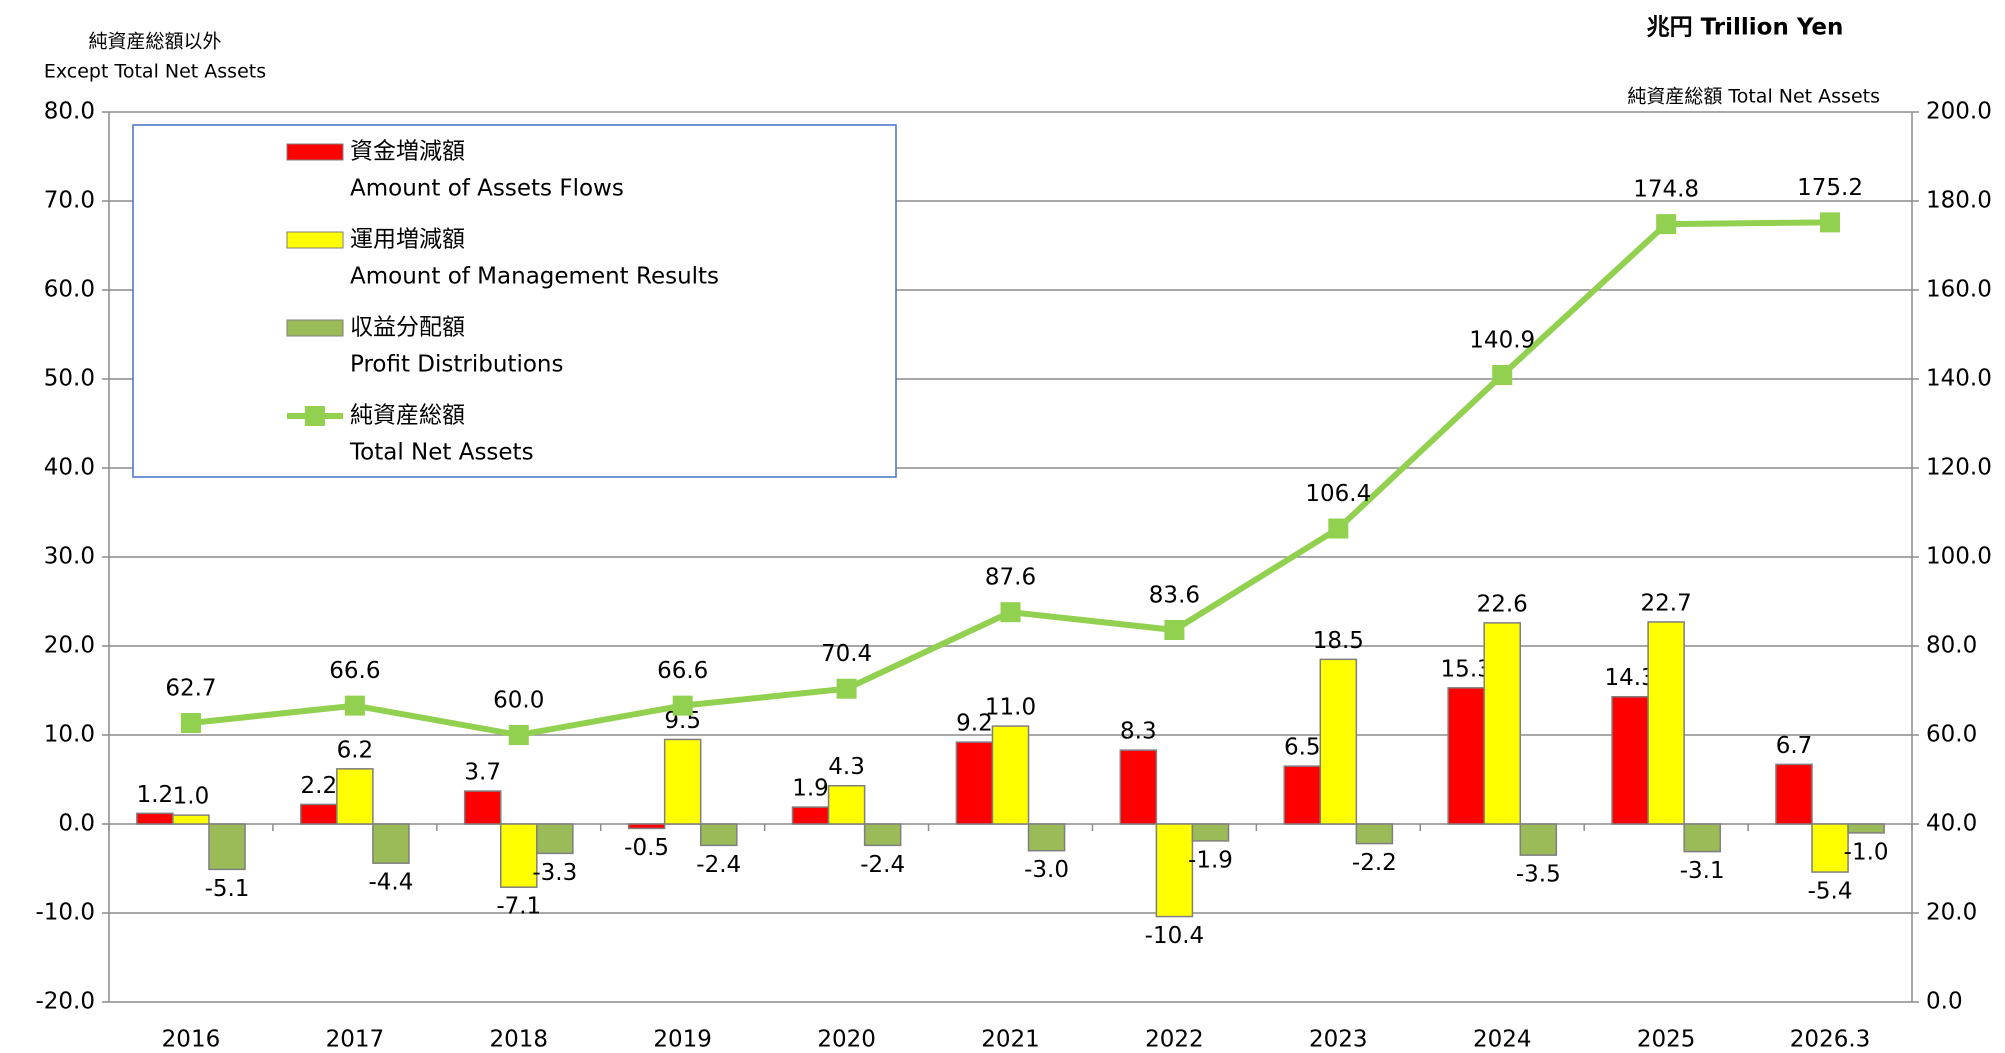 Image resolution: width=2005 pixels, height=1053 pixels. Describe the element at coordinates (846, 767) in the screenshot. I see `data-label: 4.3` at that location.